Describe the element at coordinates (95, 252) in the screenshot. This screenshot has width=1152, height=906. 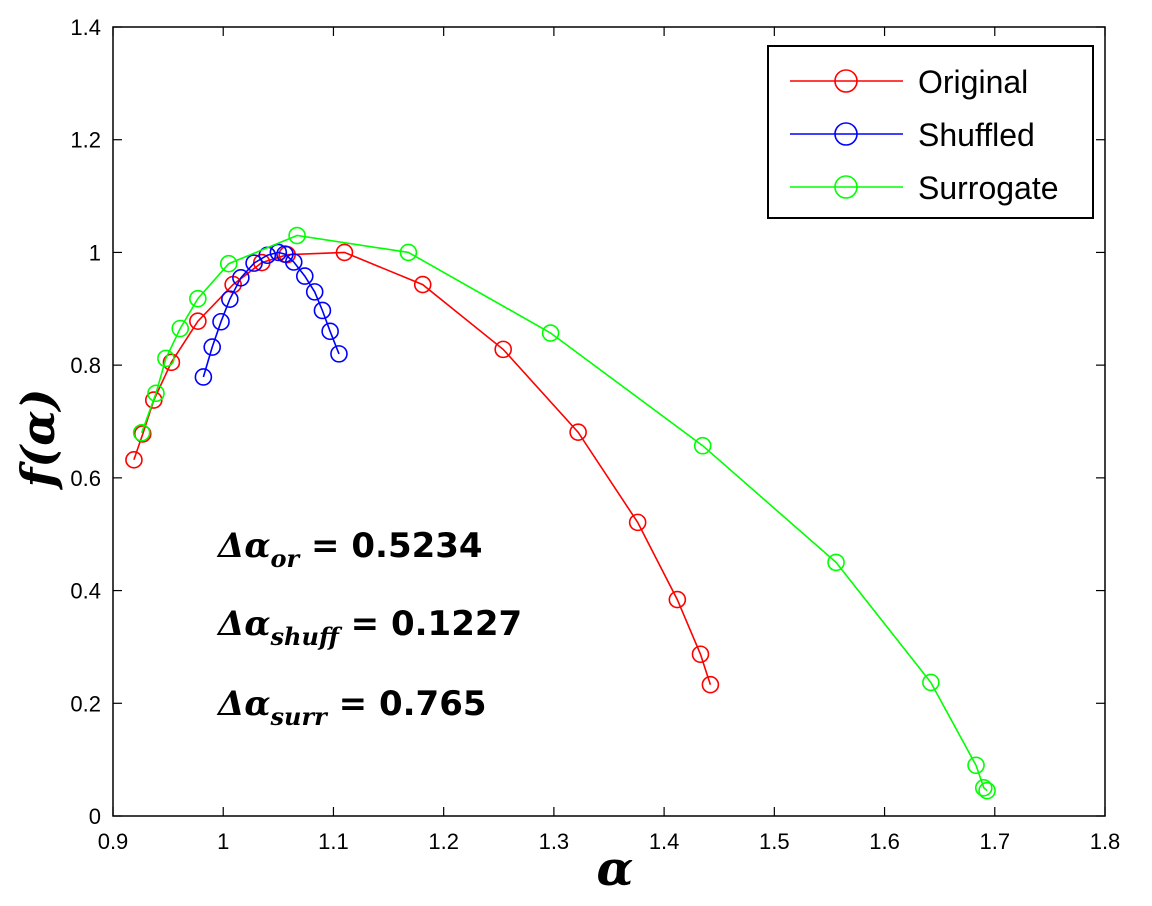
I see `y-tick-label: 1` at that location.